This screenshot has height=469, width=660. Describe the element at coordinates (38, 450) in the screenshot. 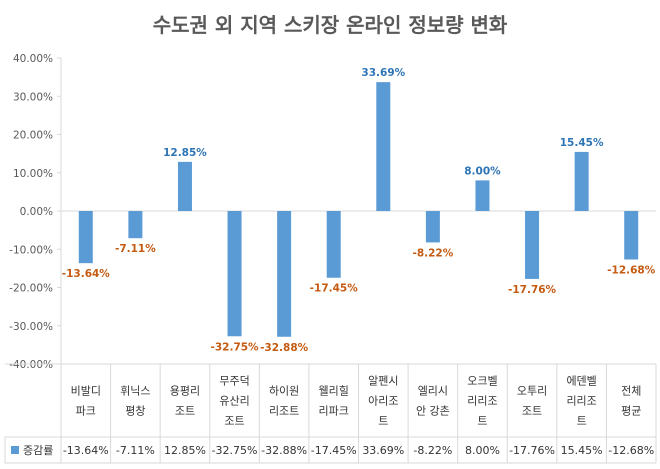

I see `legend-series-name: 증감률` at that location.